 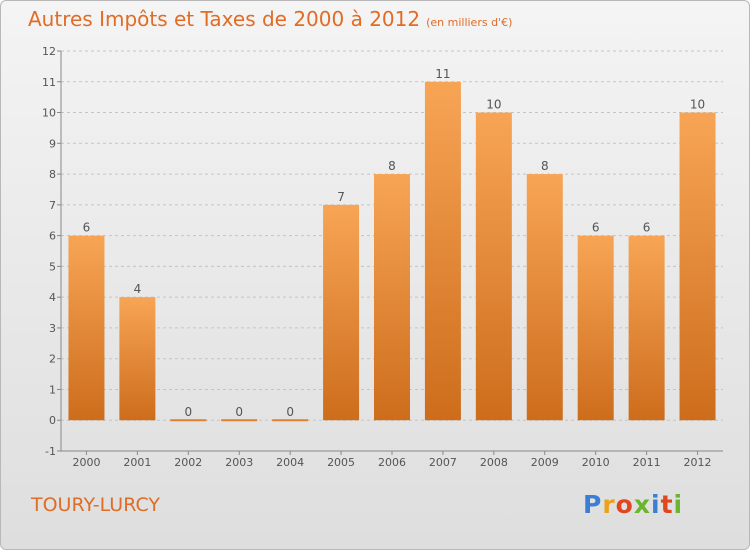 I want to click on x-tick-label: 2009, so click(x=545, y=462).